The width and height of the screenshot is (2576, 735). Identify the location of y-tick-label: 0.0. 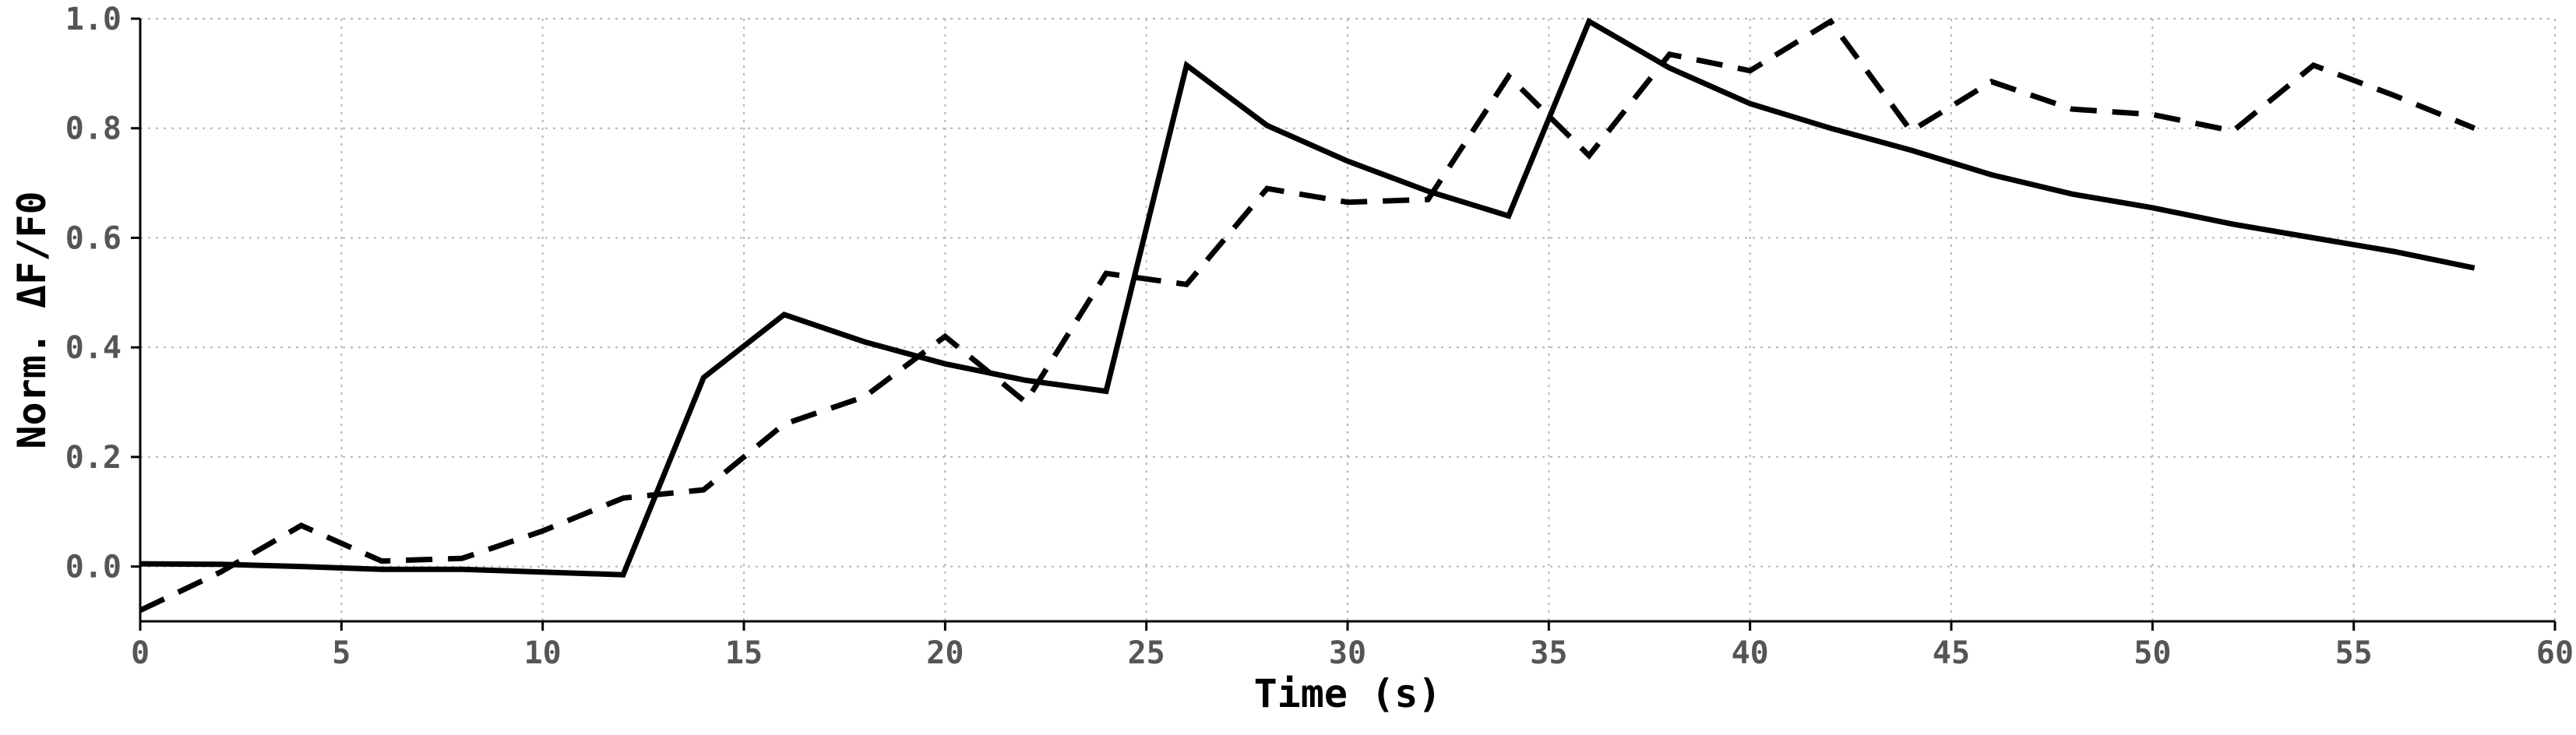
(93, 568).